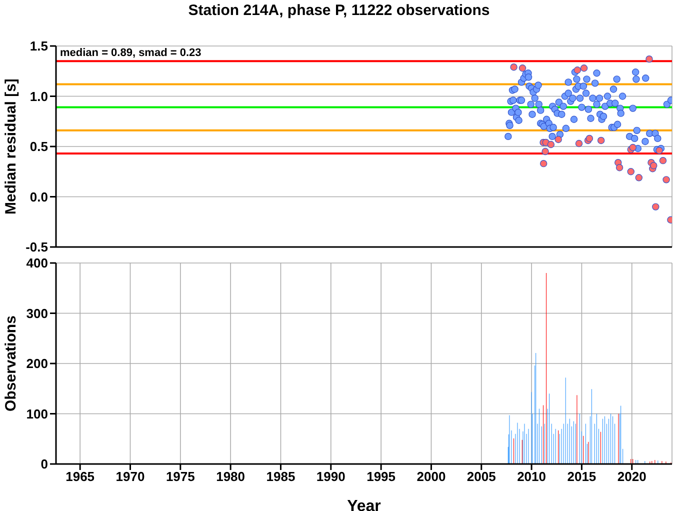  Describe the element at coordinates (431, 476) in the screenshot. I see `x-tick-label: 2000` at that location.